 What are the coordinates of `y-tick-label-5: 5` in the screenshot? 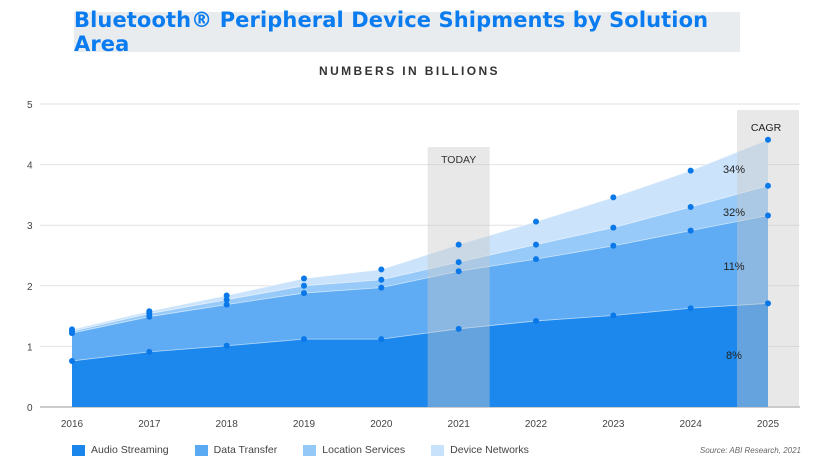 It's located at (30, 105).